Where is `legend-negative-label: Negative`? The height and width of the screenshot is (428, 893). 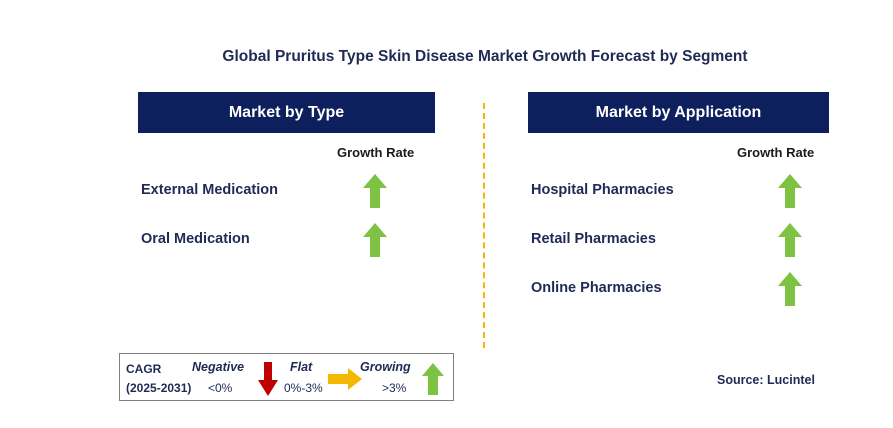
legend-negative-label: Negative is located at coordinates (218, 367).